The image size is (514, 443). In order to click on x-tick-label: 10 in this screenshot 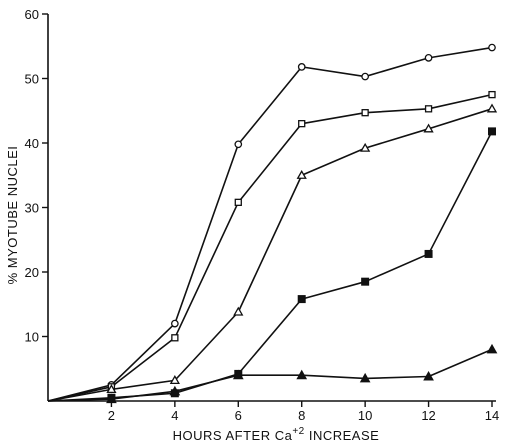, I will do `click(365, 415)`.